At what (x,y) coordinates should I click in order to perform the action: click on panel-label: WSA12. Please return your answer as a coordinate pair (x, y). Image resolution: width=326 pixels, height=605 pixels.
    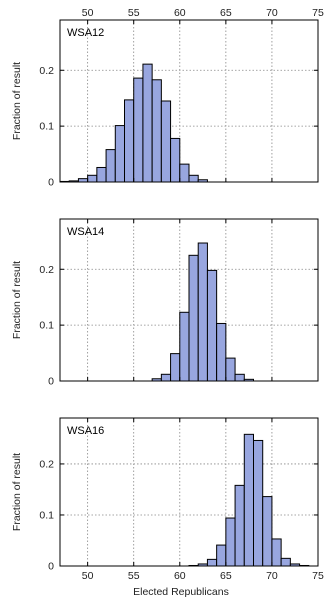
    Looking at the image, I should click on (85, 33).